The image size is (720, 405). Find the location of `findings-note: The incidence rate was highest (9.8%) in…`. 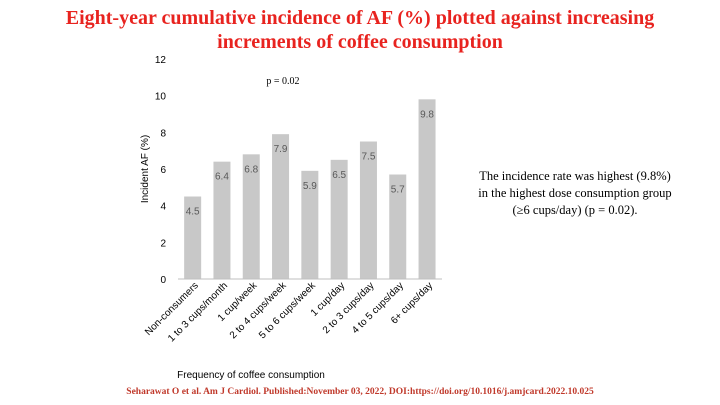

findings-note: The incidence rate was highest (9.8%) in… is located at coordinates (575, 193).